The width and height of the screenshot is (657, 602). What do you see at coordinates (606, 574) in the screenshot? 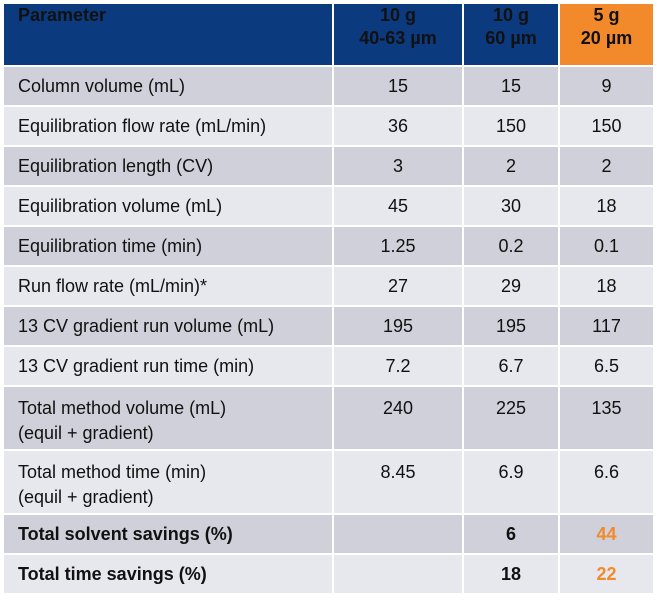
I see `cell-value-highlight: 22` at bounding box center [606, 574].